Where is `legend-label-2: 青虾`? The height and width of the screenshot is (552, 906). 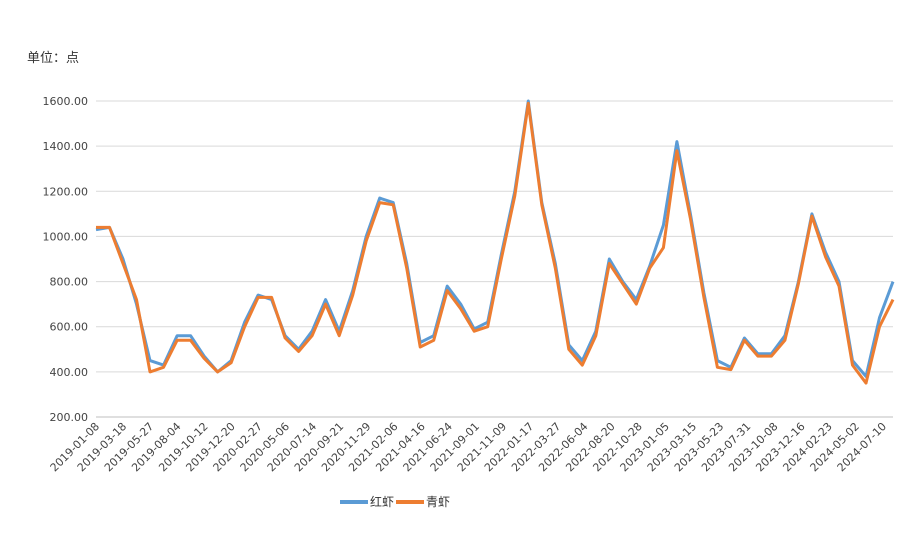
legend-label-2: 青虾 is located at coordinates (438, 502).